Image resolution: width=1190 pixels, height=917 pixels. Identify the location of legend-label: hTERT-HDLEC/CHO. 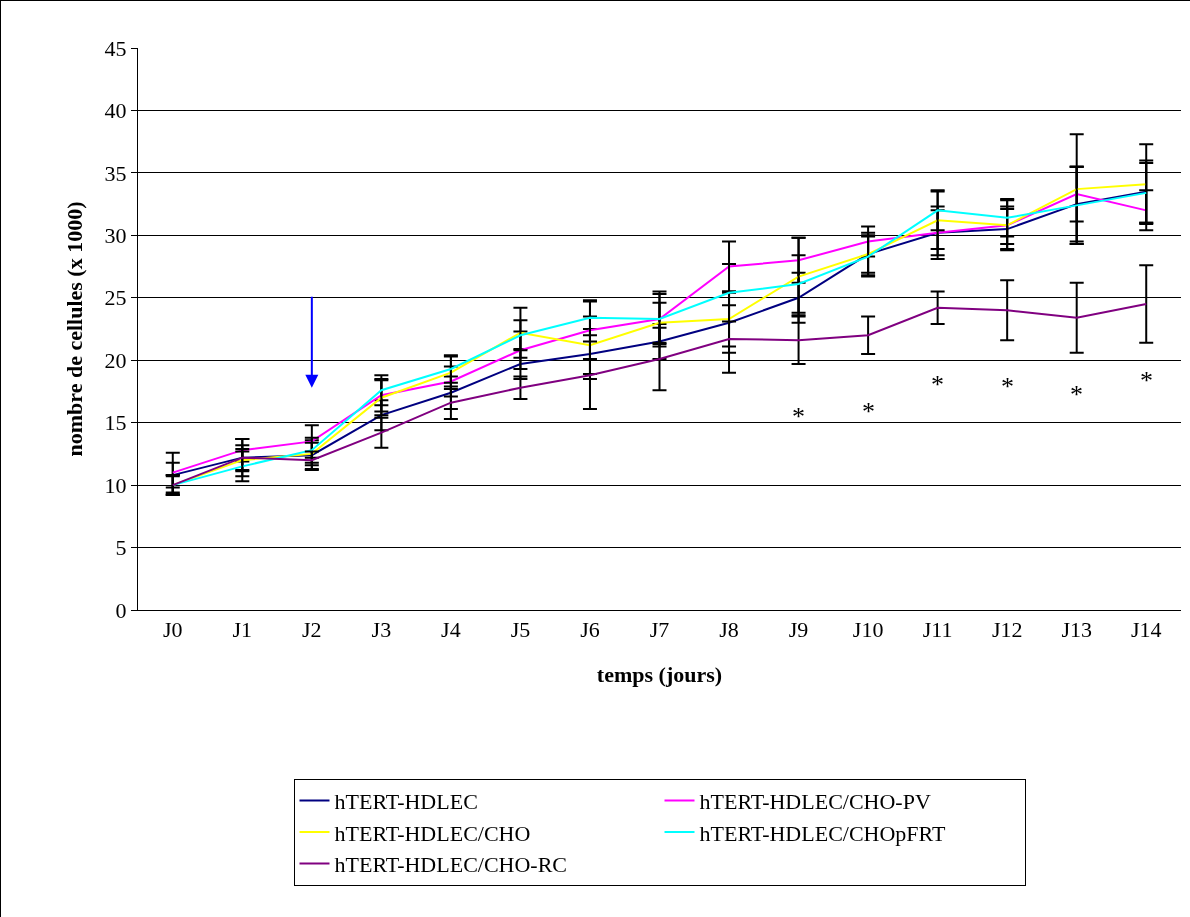
(432, 833).